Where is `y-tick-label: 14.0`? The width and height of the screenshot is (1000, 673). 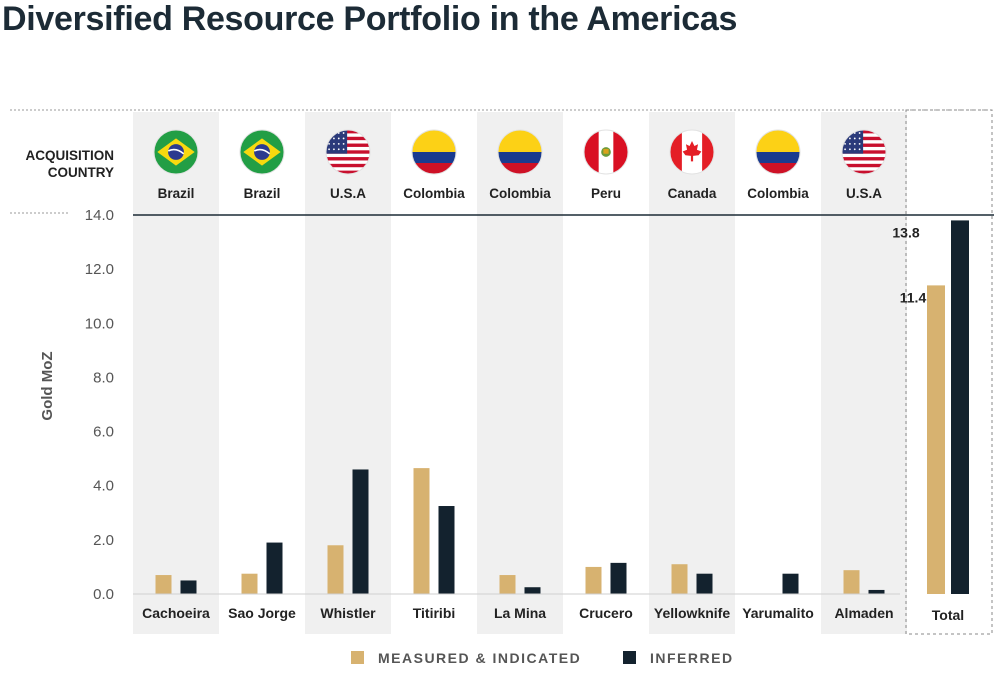 y-tick-label: 14.0 is located at coordinates (99, 215).